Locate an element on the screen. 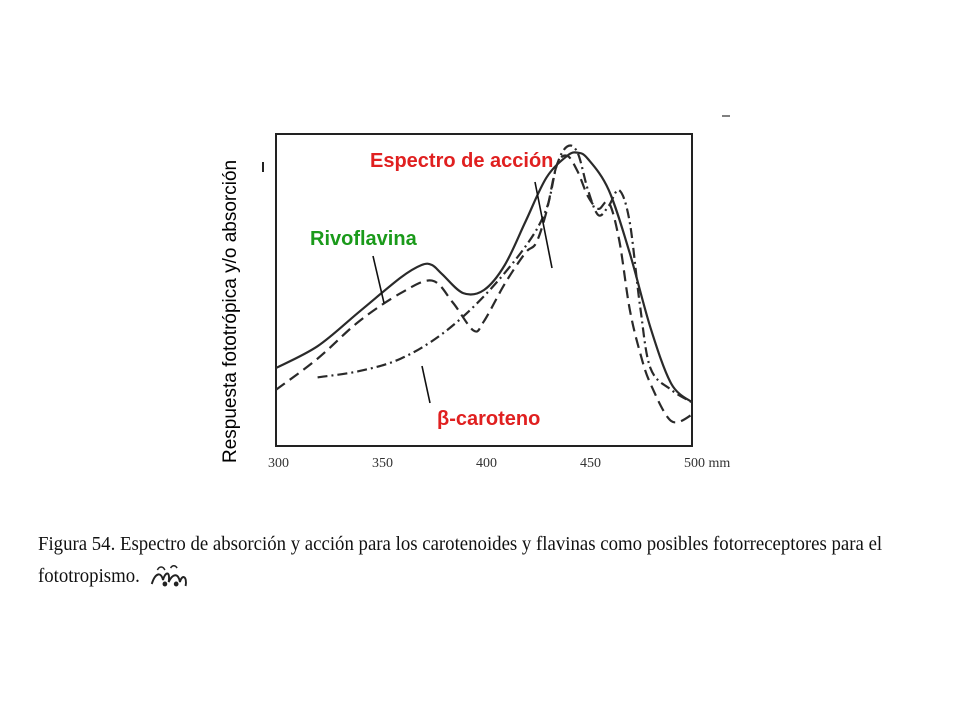  leader-line-rivoflavina is located at coordinates (378, 279).